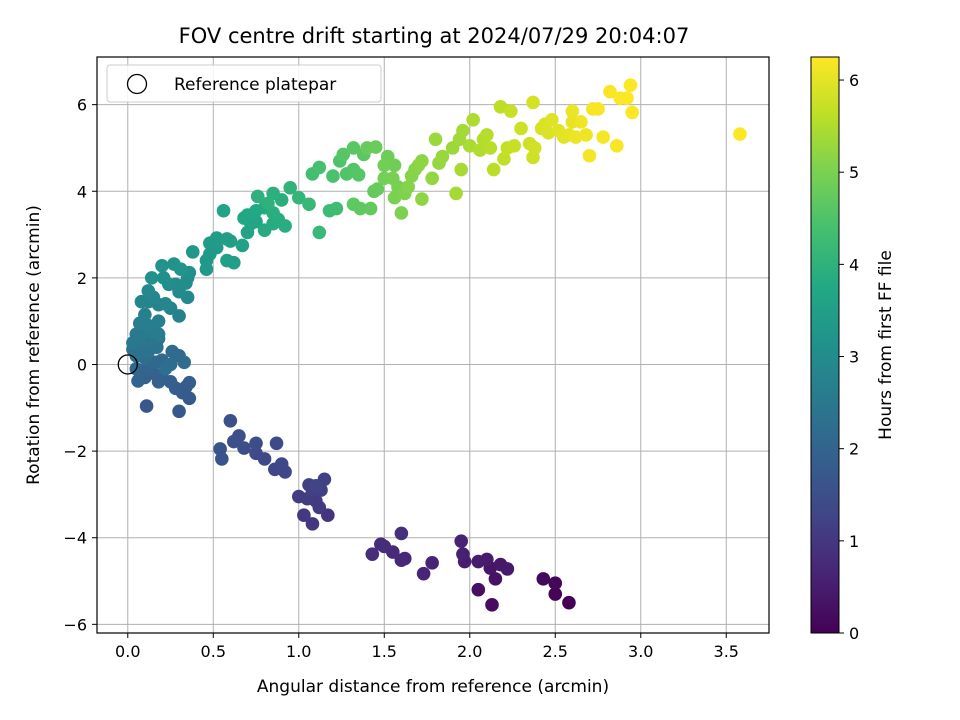 This screenshot has height=720, width=960. Describe the element at coordinates (255, 85) in the screenshot. I see `legend-label: Reference platepar` at that location.